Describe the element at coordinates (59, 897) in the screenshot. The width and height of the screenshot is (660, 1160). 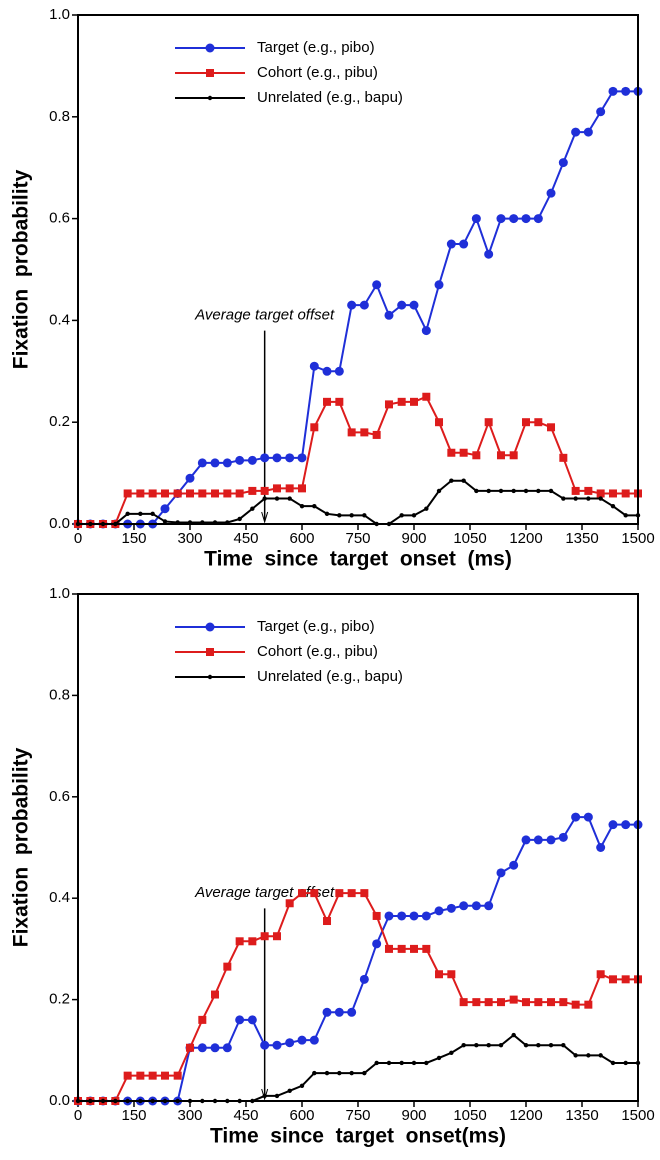
I see `y-tick-label: 0.4` at that location.